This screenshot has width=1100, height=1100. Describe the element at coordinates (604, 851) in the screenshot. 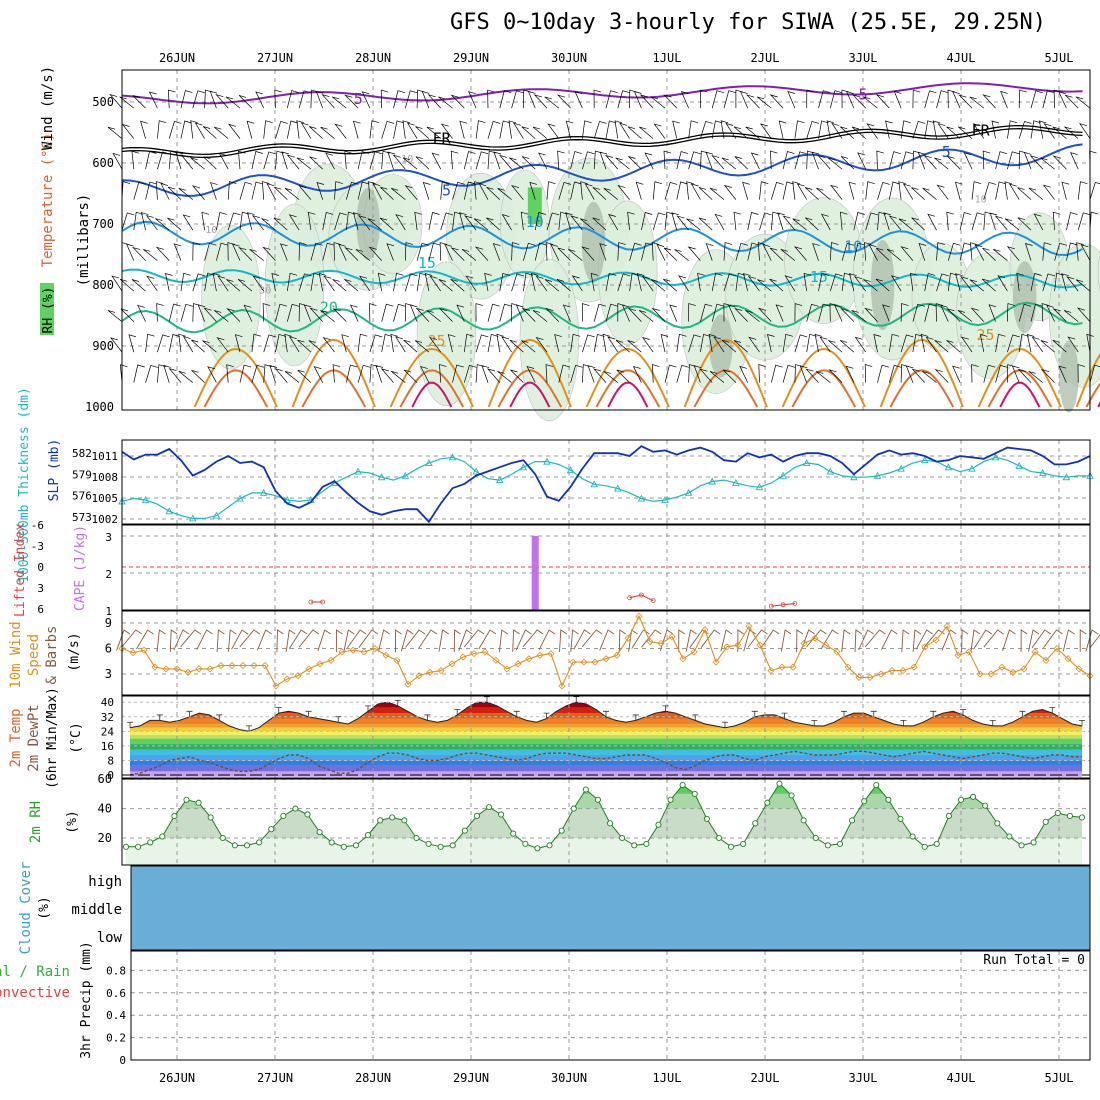

I see `rh-band` at that location.